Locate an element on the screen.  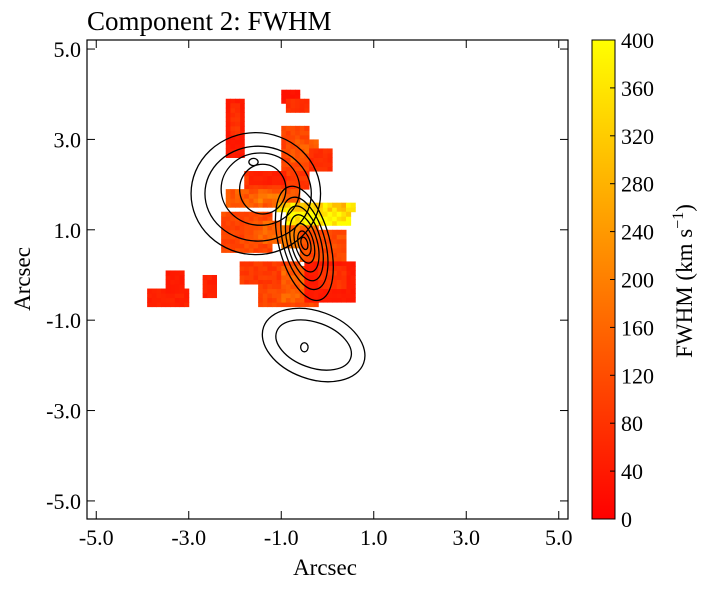
colorbar-tick-label: 80 is located at coordinates (632, 423).